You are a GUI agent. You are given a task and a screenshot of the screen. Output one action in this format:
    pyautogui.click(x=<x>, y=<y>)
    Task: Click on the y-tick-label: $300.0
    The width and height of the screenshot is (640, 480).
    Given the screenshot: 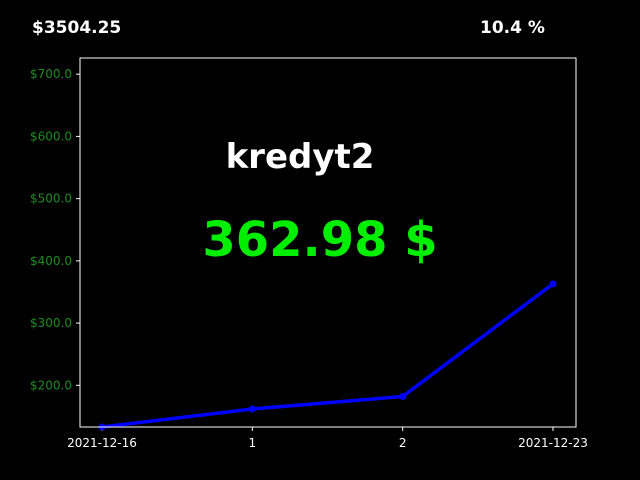 What is the action you would take?
    pyautogui.click(x=51, y=323)
    